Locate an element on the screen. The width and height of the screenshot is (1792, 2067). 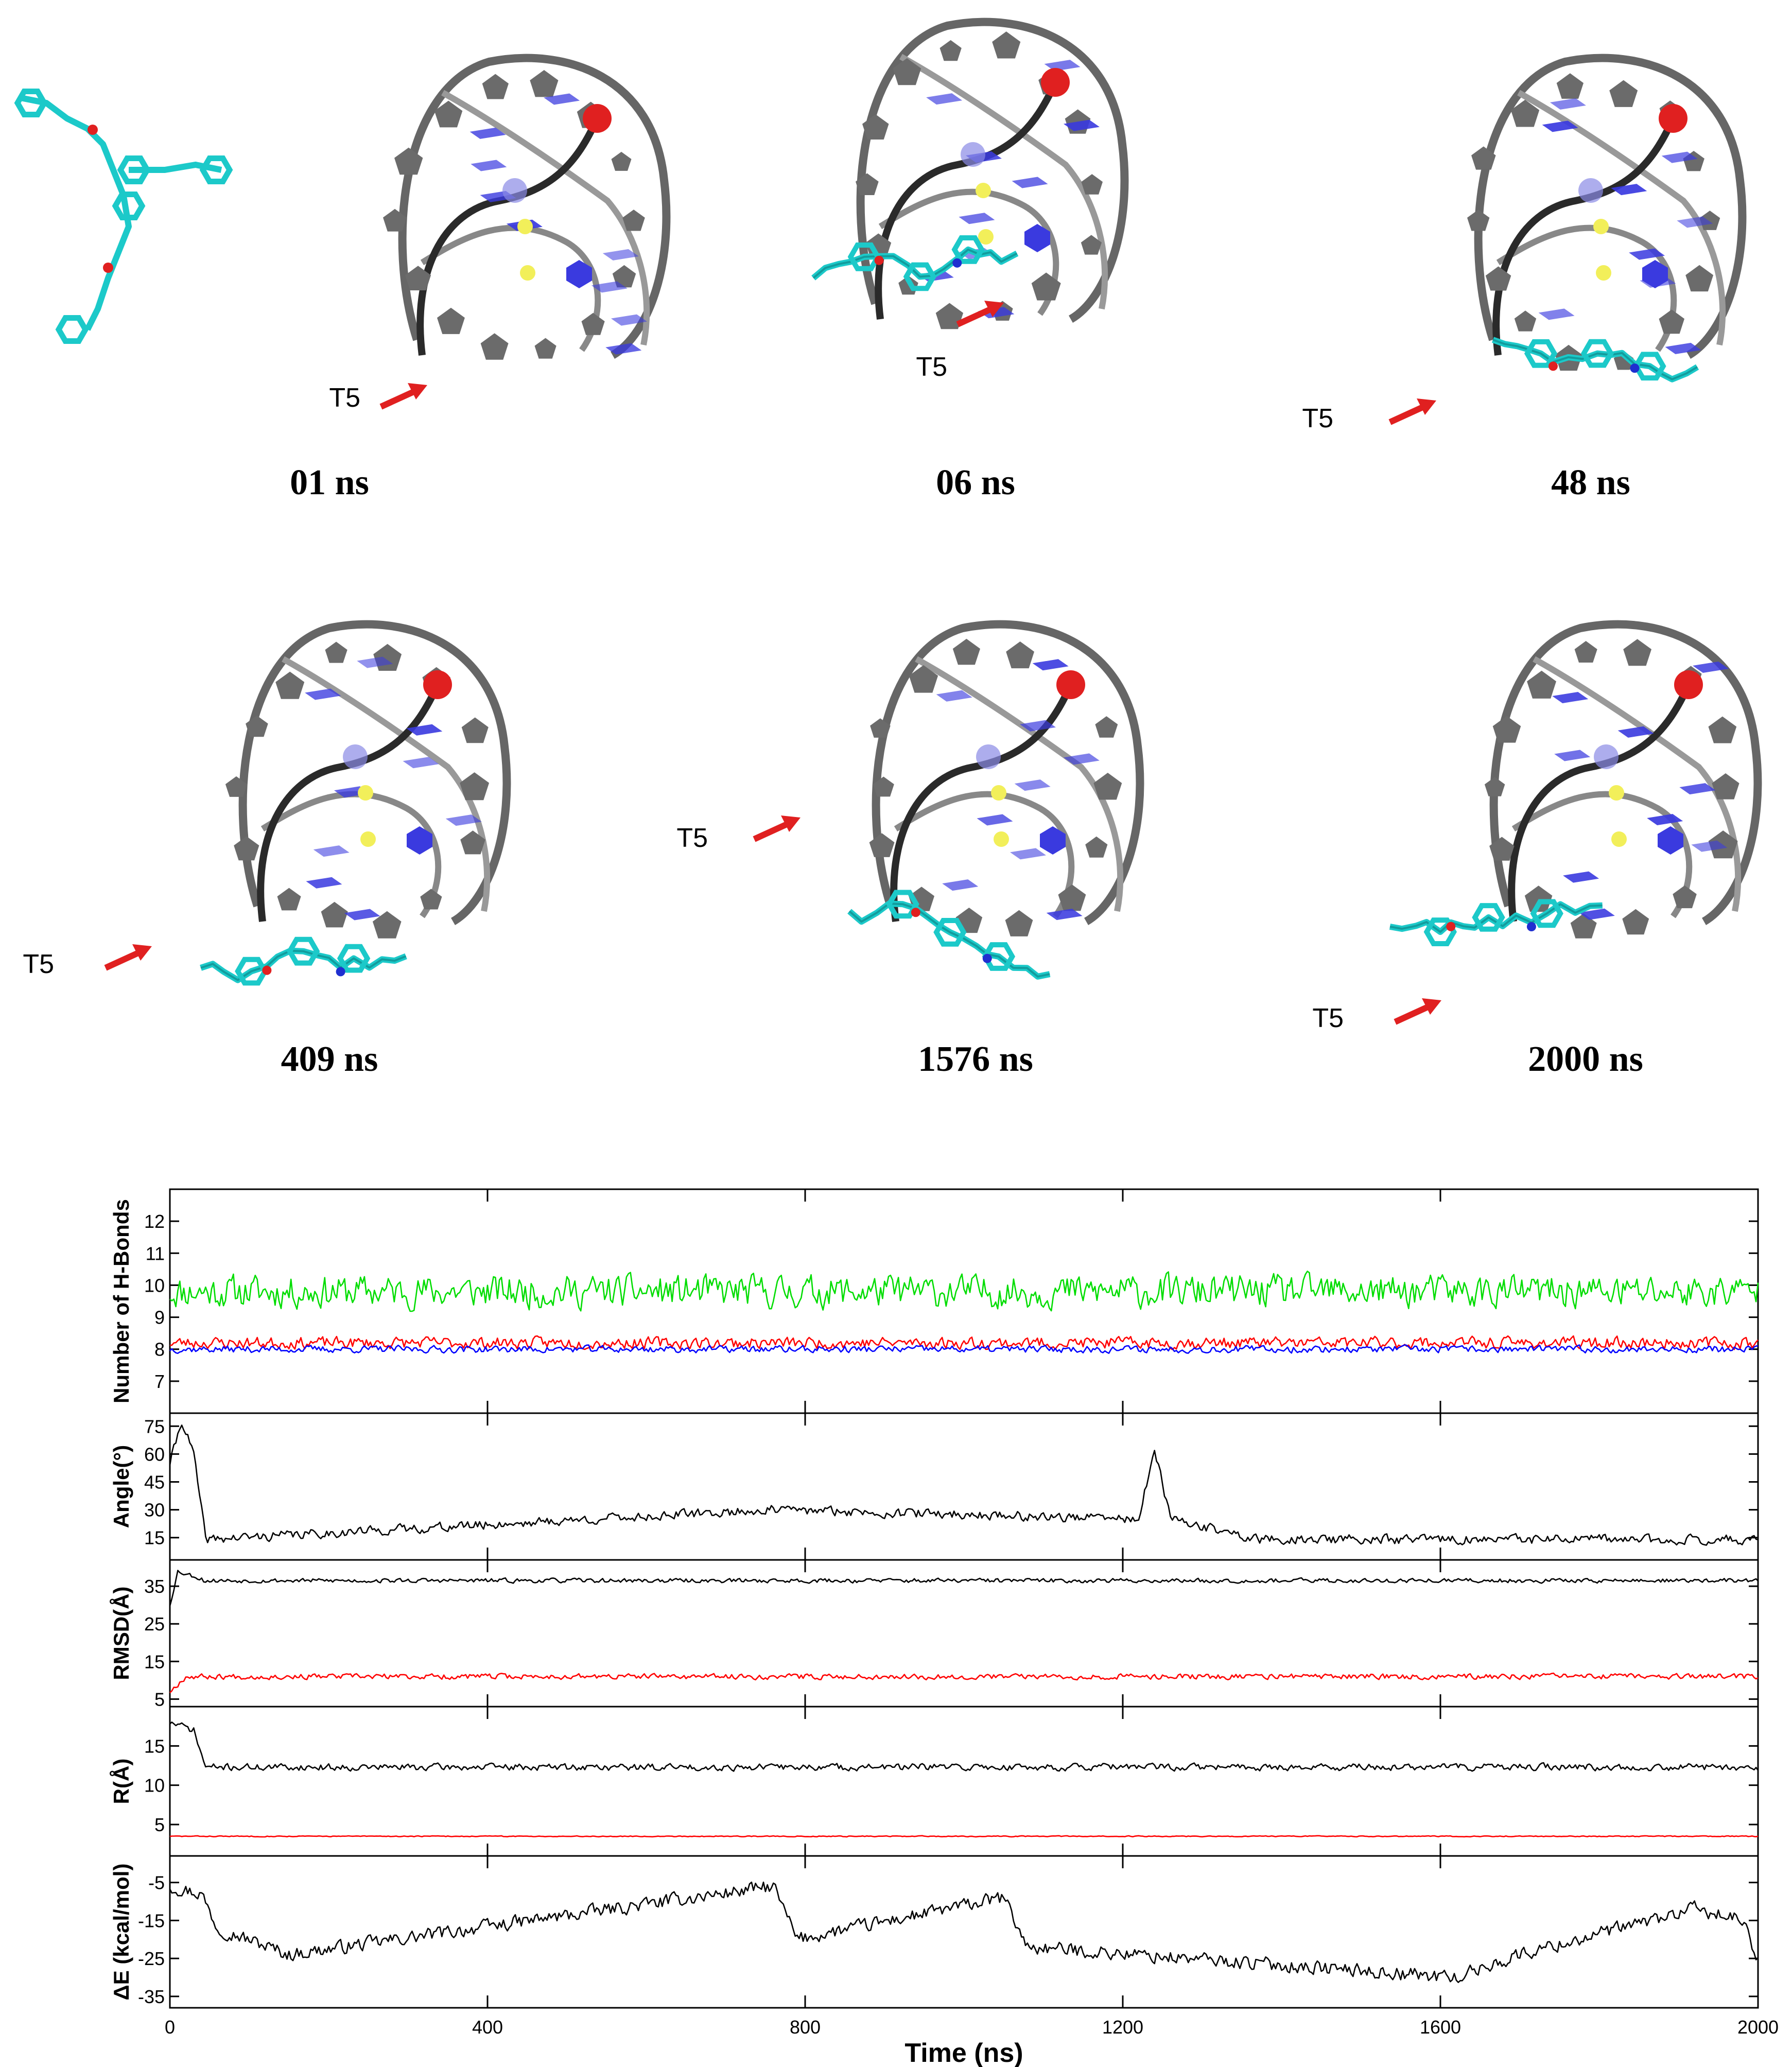
snapshot-panel: T5 01 ns is located at coordinates (481, 278).